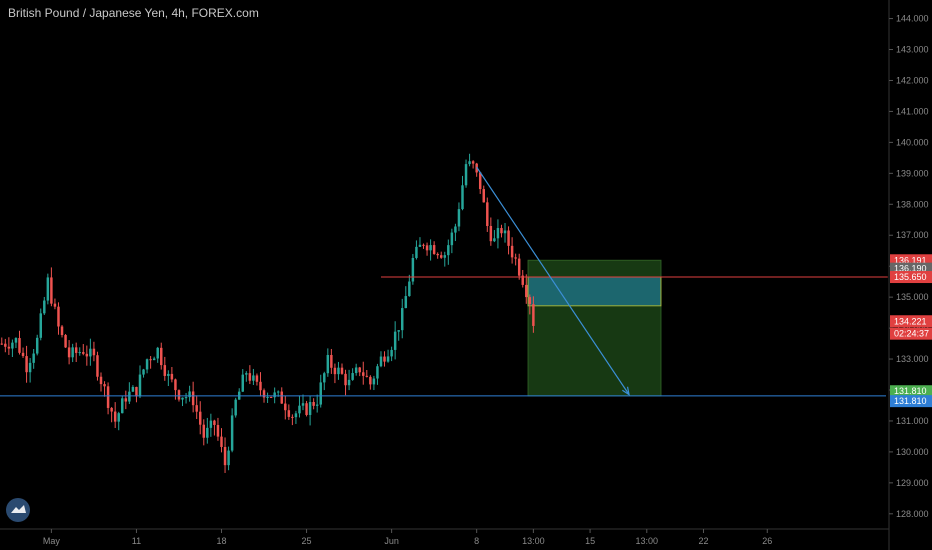 This screenshot has height=550, width=932. What do you see at coordinates (911, 277) in the screenshot?
I see `price-tag-bg` at bounding box center [911, 277].